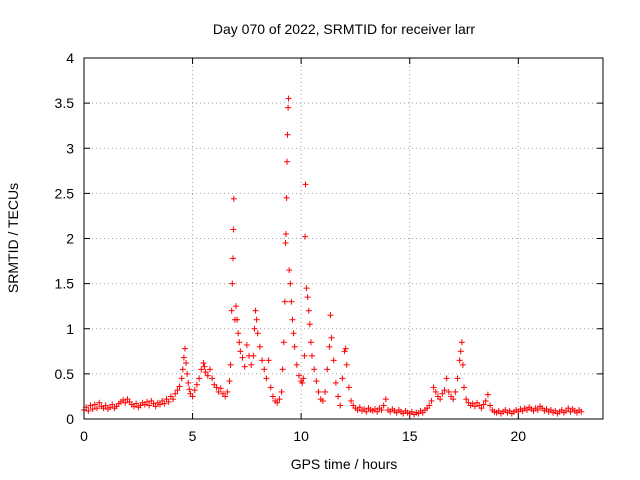 This screenshot has width=640, height=480. What do you see at coordinates (65, 284) in the screenshot?
I see `y-tick-label: 1.5` at bounding box center [65, 284].